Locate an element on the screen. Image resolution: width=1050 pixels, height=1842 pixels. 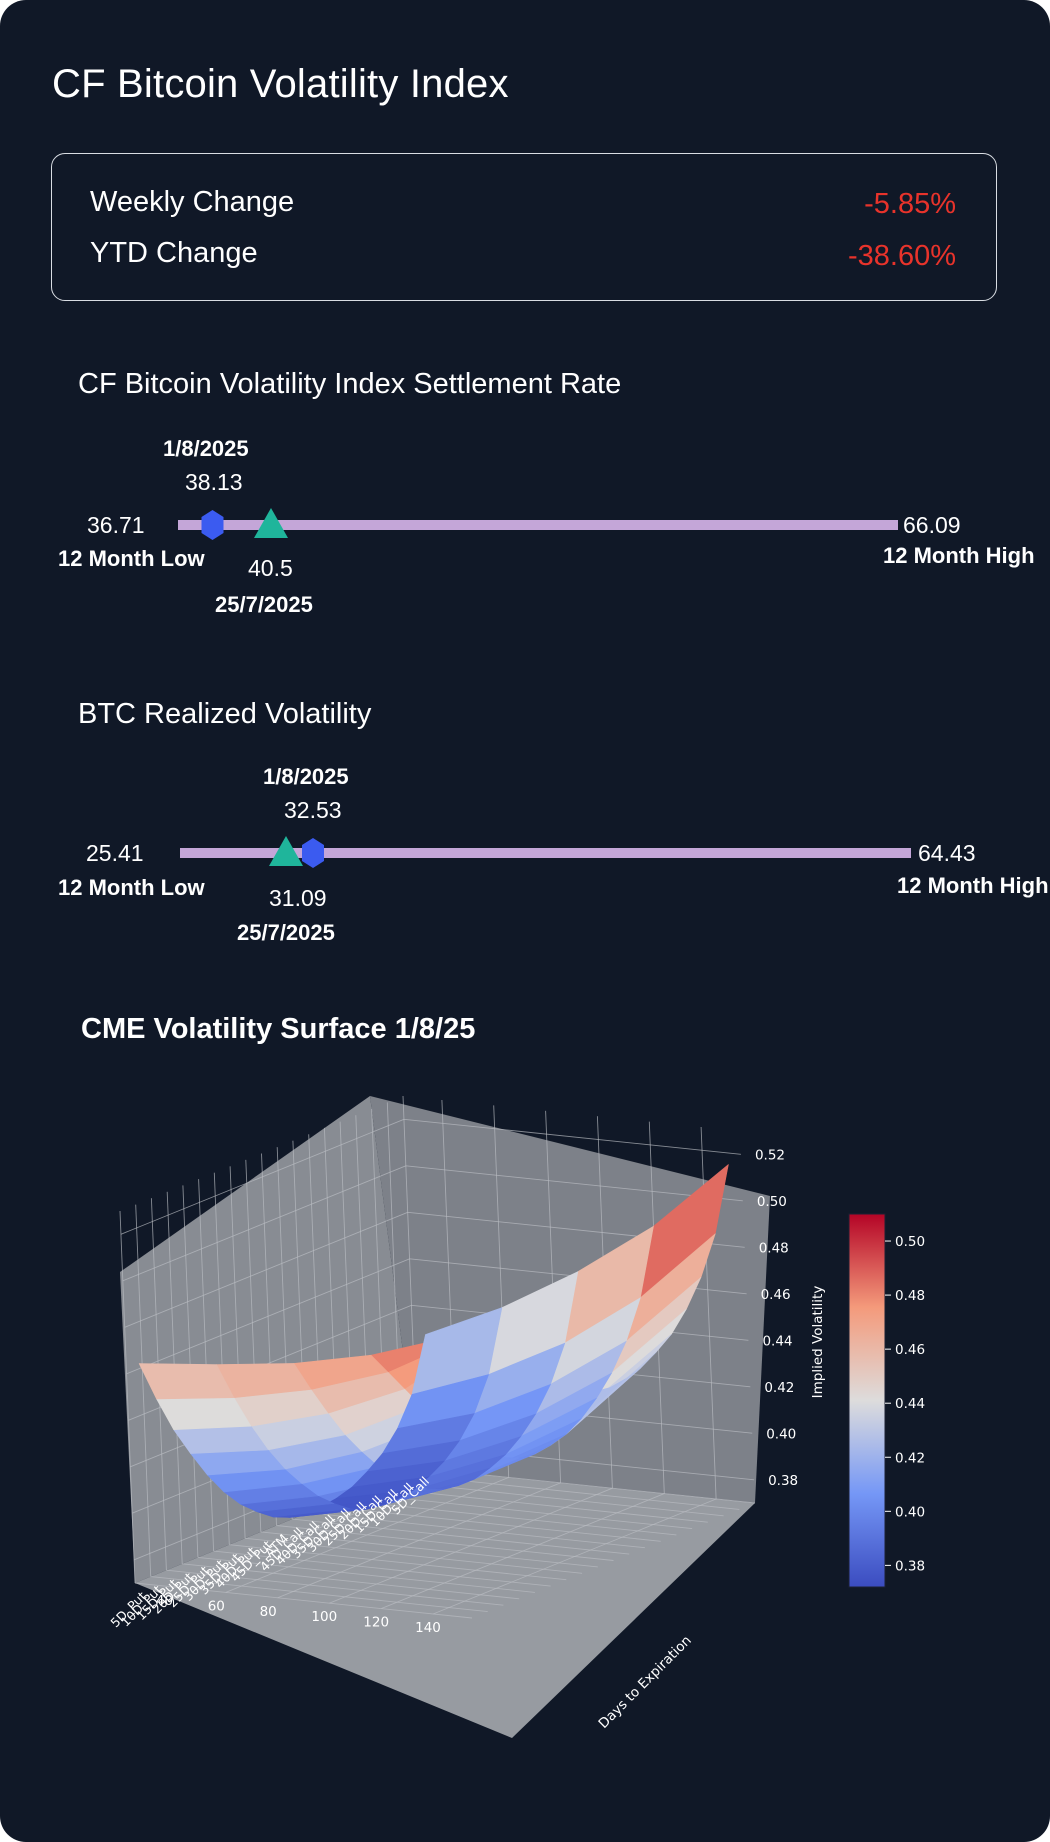
weekly-change-label: Weekly Change is located at coordinates (192, 202).